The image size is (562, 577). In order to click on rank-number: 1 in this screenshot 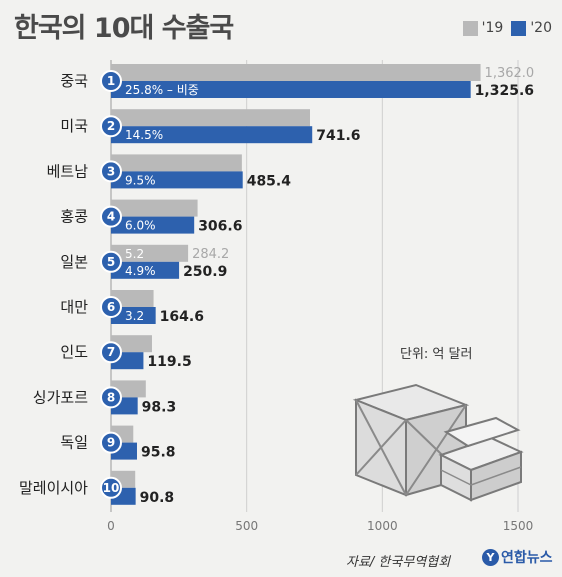, I will do `click(111, 81)`.